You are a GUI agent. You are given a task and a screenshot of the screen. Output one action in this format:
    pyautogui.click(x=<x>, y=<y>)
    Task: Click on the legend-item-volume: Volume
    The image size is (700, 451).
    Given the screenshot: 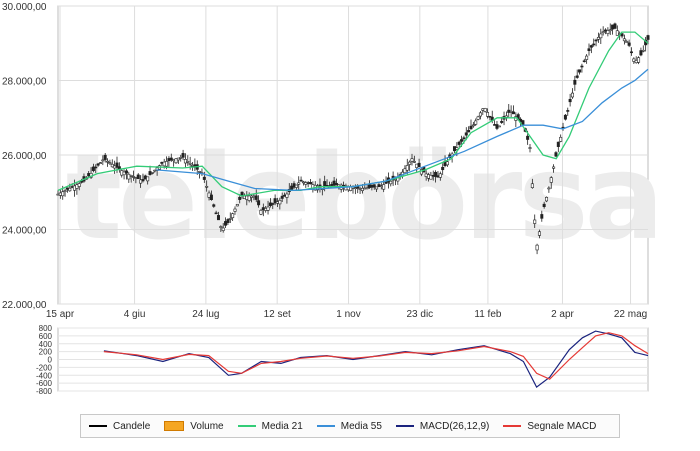 What is the action you would take?
    pyautogui.click(x=194, y=426)
    